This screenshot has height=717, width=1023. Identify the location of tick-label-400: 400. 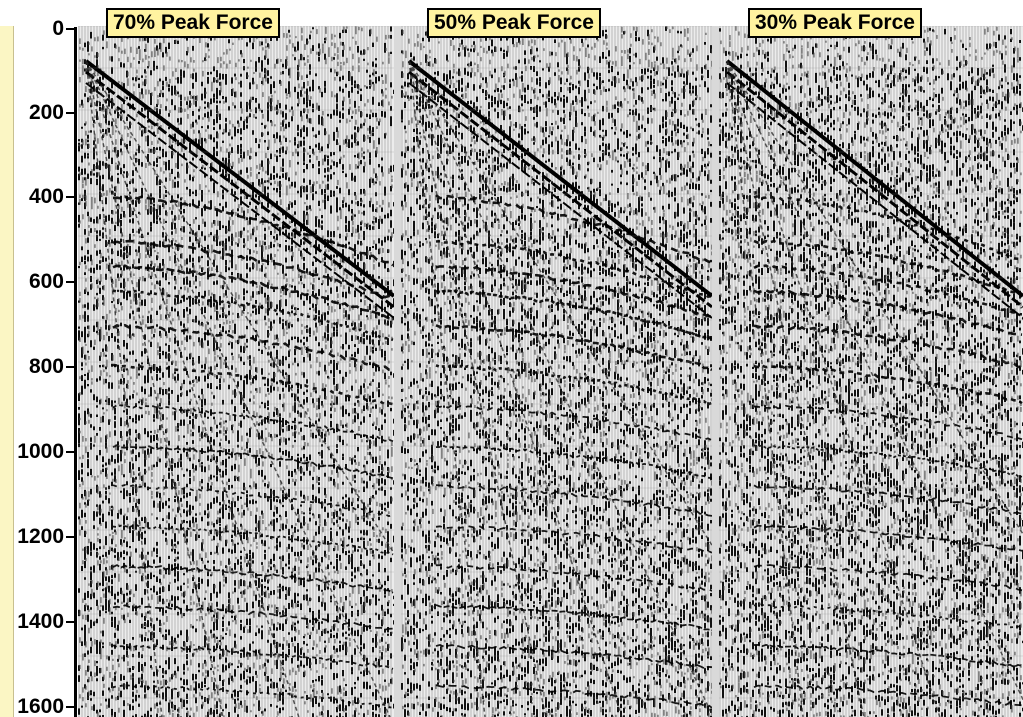
(46, 196).